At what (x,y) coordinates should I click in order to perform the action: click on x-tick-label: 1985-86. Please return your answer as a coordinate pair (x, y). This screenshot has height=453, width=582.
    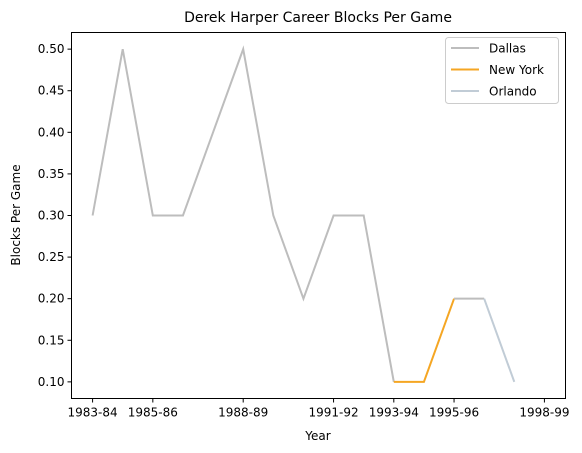
    Looking at the image, I should click on (153, 413).